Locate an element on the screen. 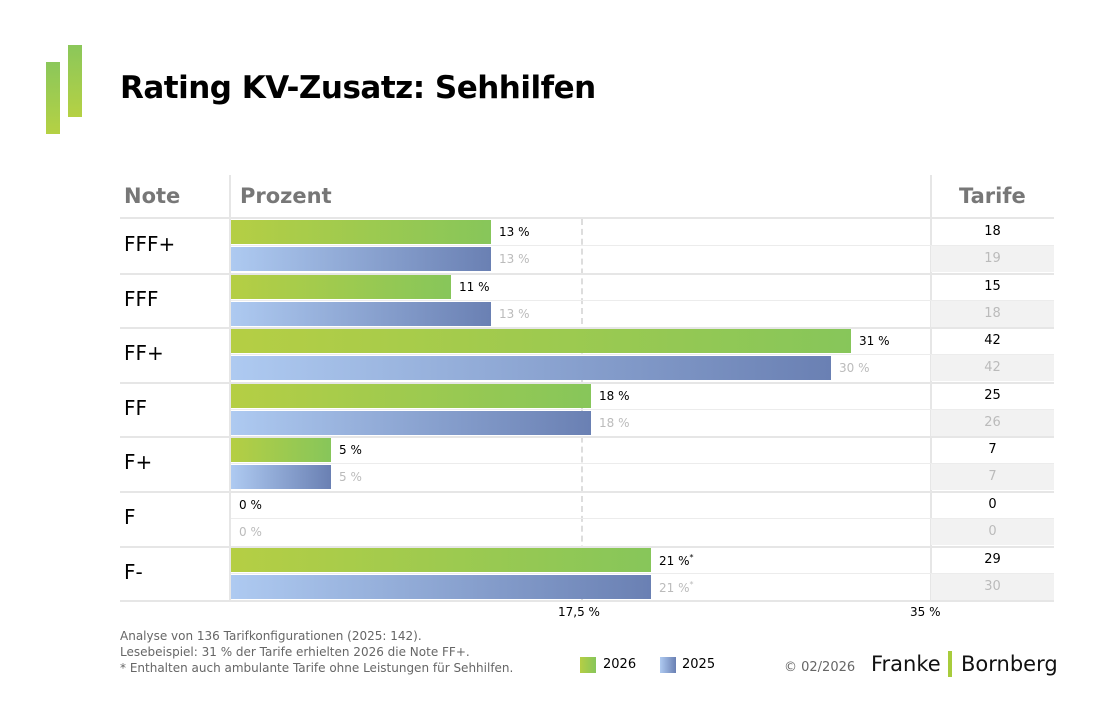 The image size is (1100, 724). tarife-2026: 0 is located at coordinates (992, 504).